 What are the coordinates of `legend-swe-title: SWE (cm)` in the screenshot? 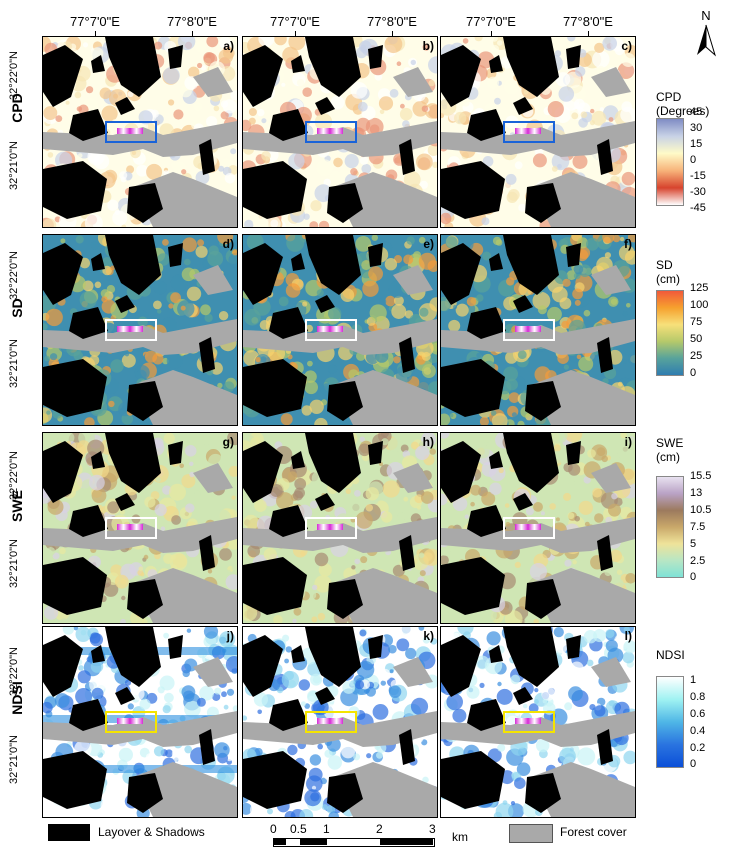 It's located at (670, 450).